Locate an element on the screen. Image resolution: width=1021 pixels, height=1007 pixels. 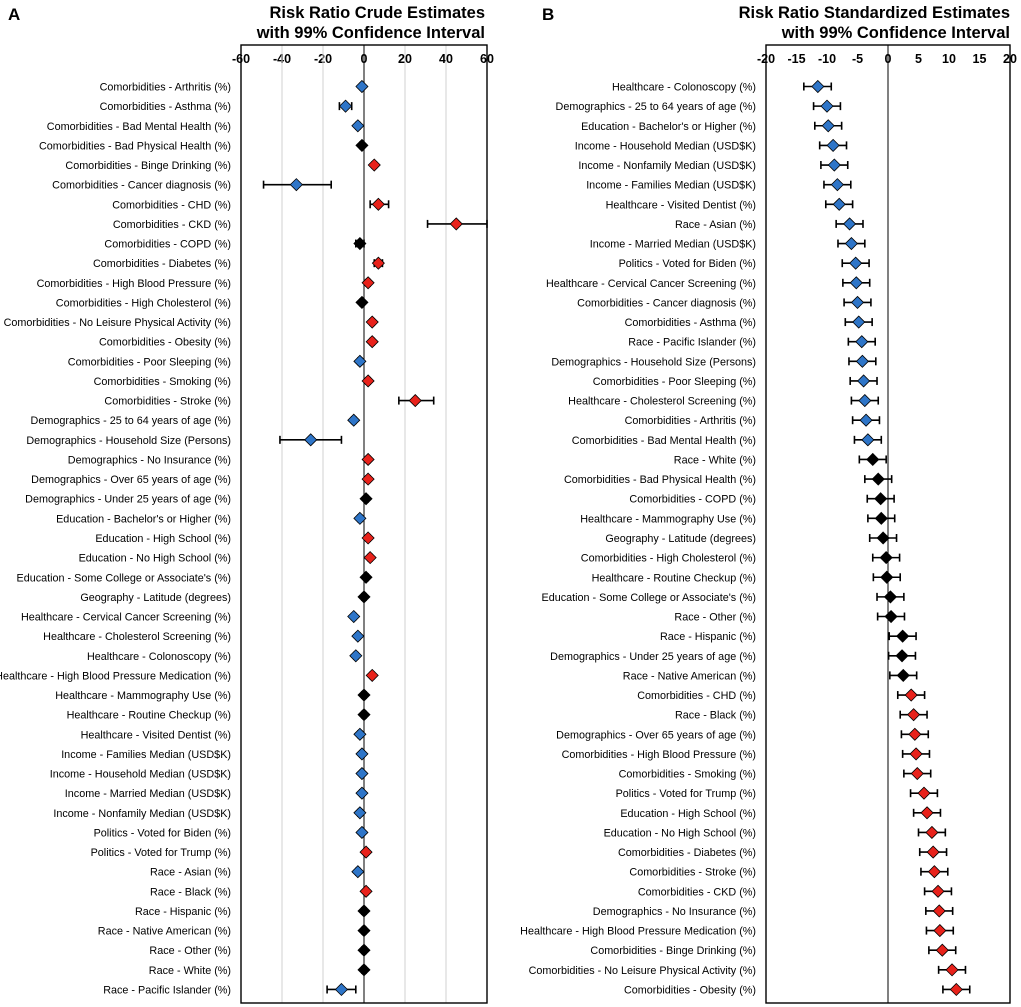
category-label: Comorbidities - Asthma (%) is located at coordinates (165, 107).